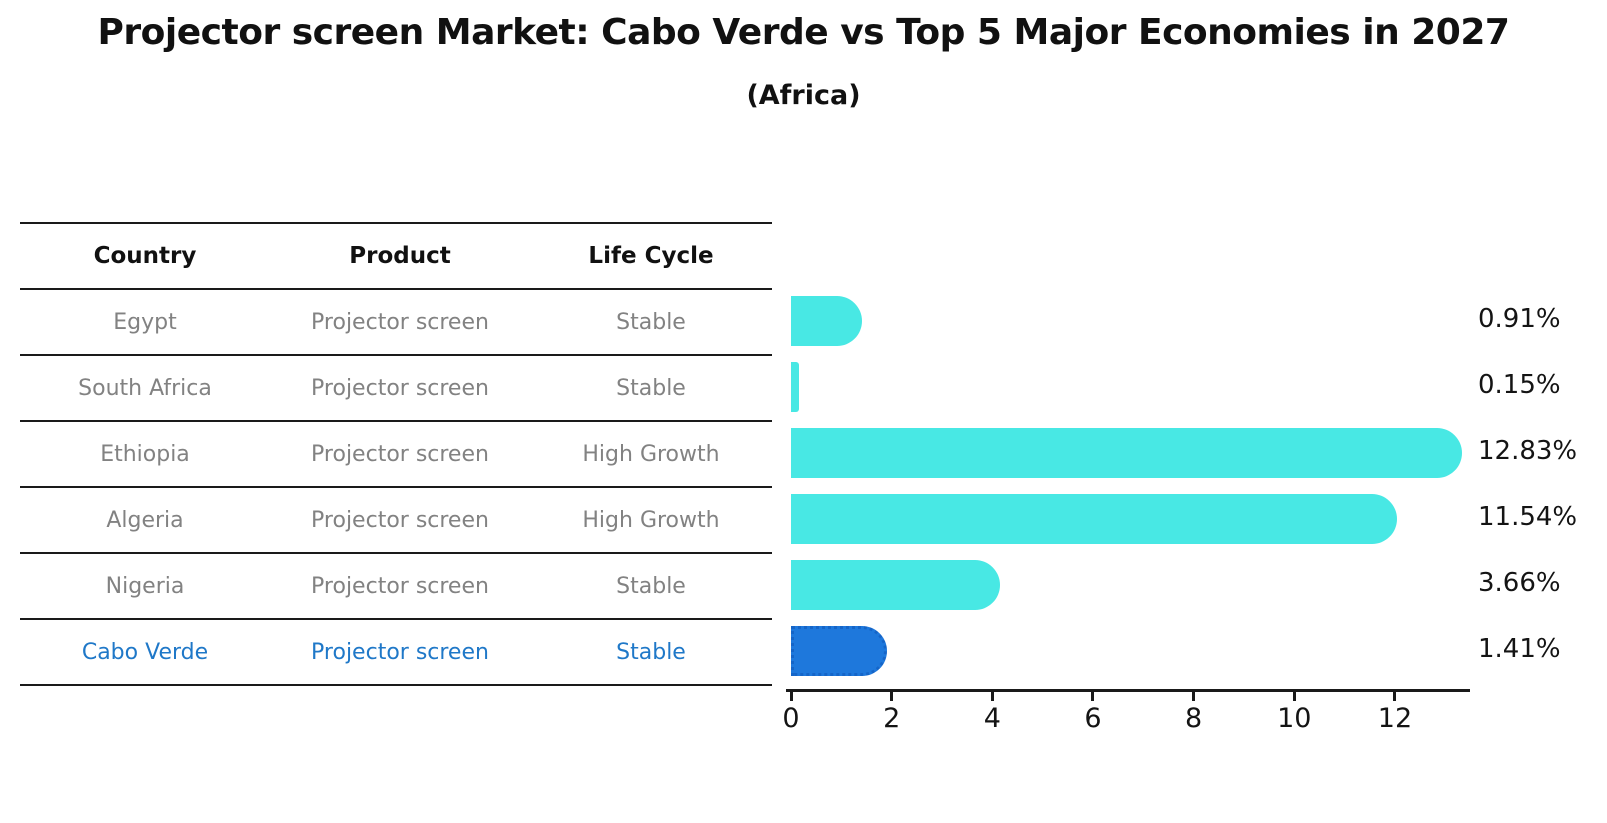 The image size is (1607, 823). What do you see at coordinates (145, 454) in the screenshot?
I see `cell-country: Ethiopia` at bounding box center [145, 454].